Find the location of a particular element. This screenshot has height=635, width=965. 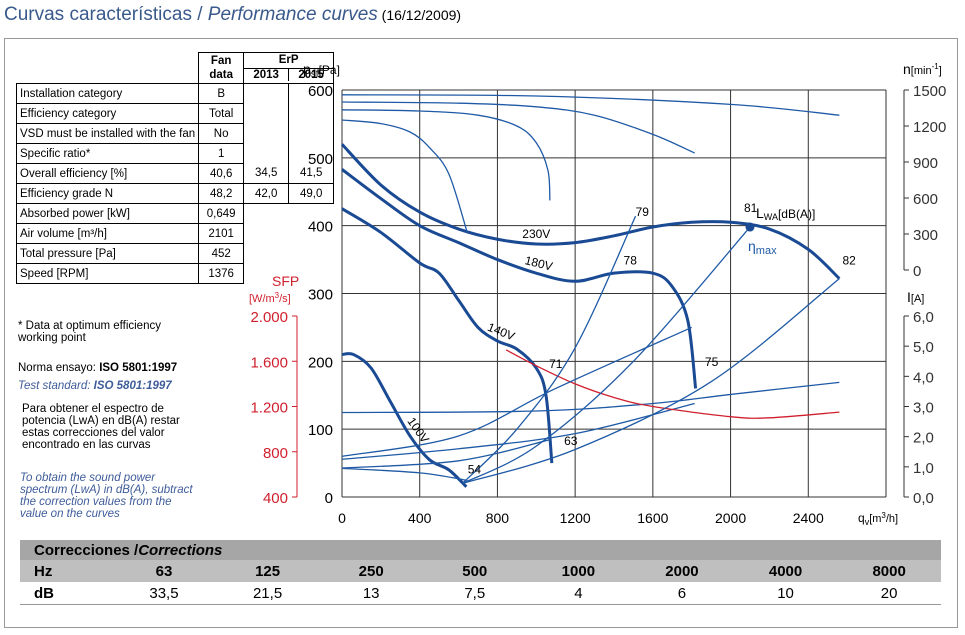

lwa-part: L is located at coordinates (760, 213).